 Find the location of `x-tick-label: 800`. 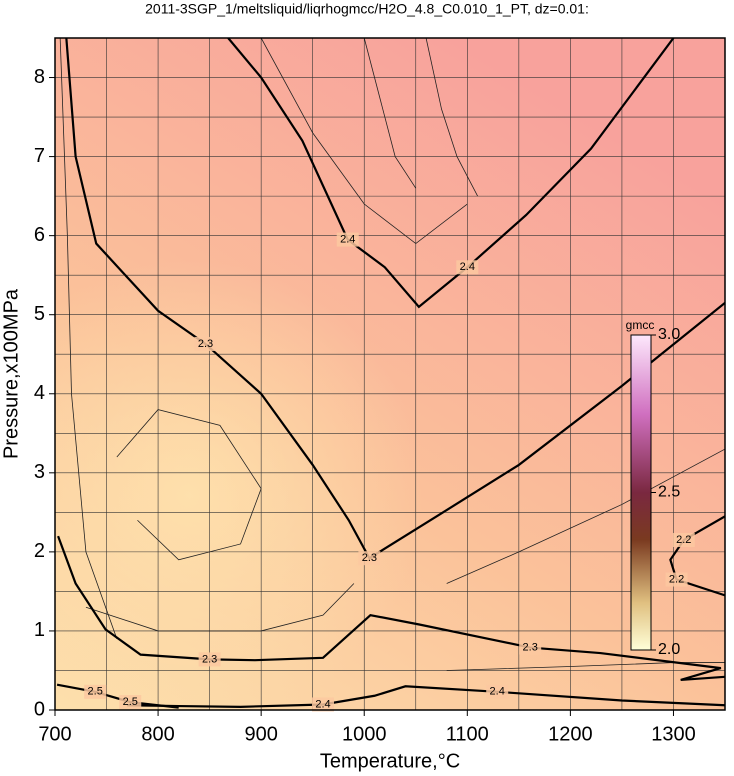

x-tick-label: 800 is located at coordinates (157, 734).